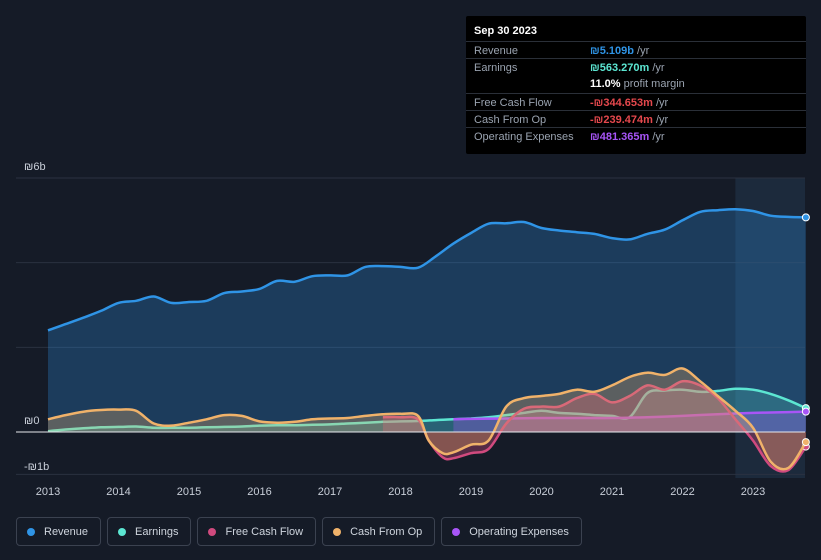 This screenshot has width=821, height=560. I want to click on tooltip-row-label: Revenue, so click(496, 51).